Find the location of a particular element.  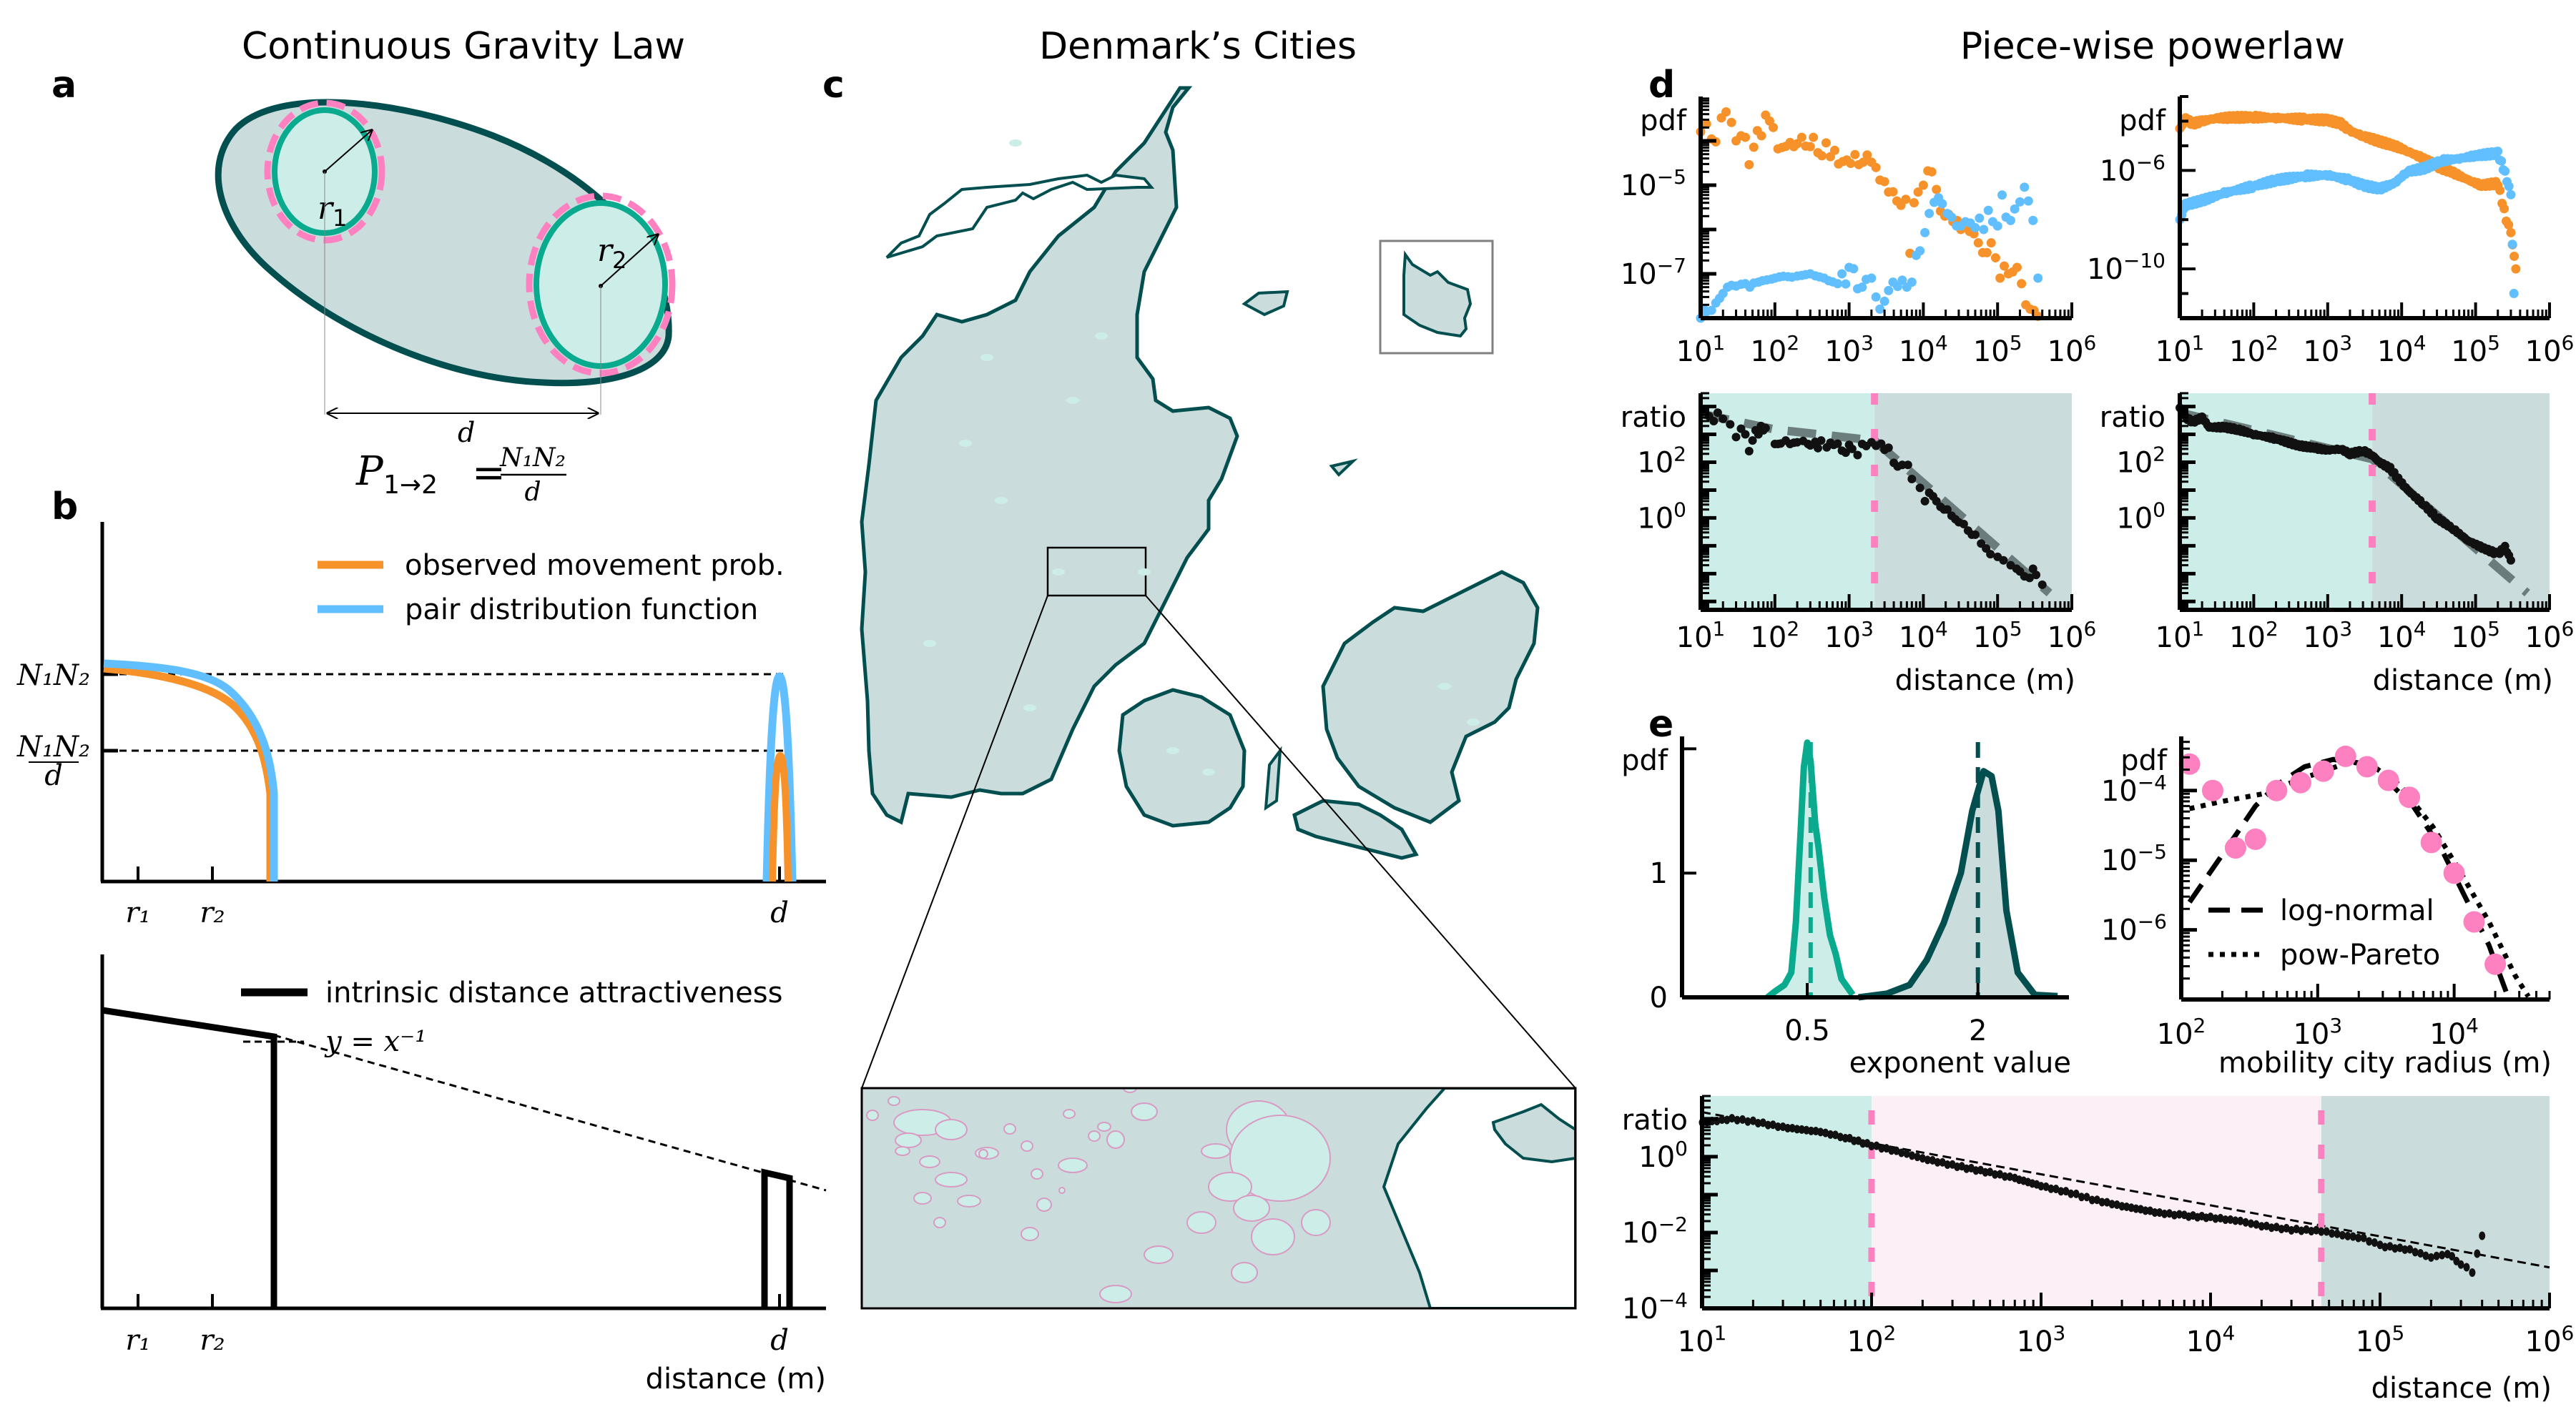

svg-text: d is located at coordinates (532, 492).